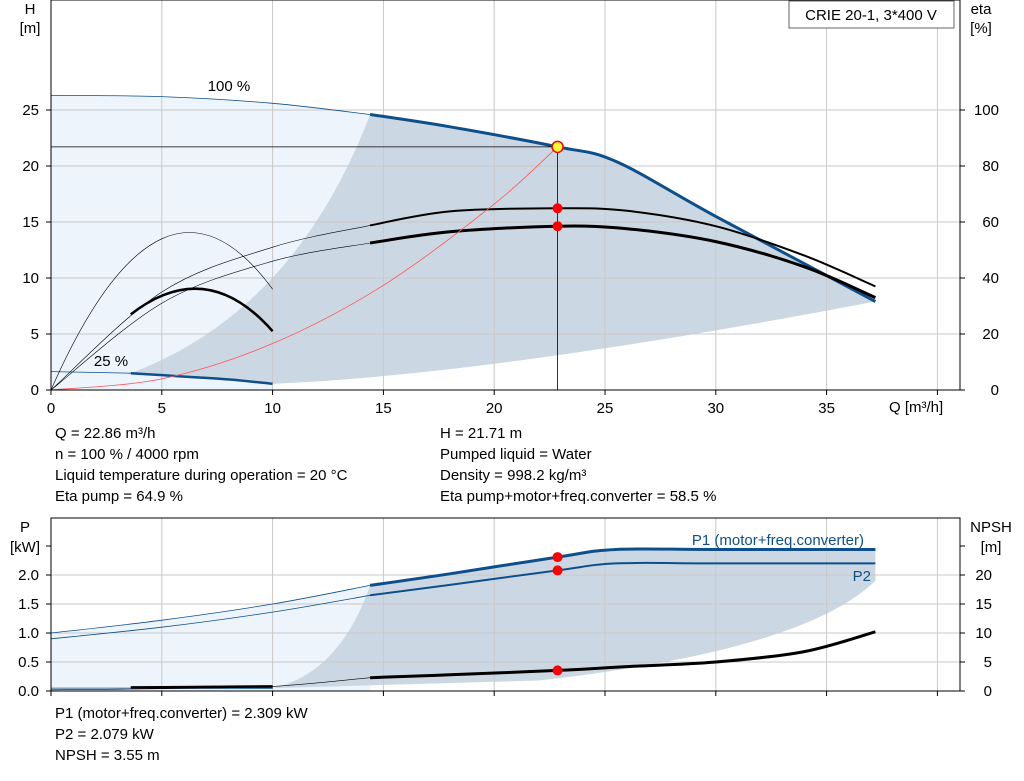 This screenshot has width=1024, height=781. What do you see at coordinates (982, 9) in the screenshot?
I see `eta-axis-title: eta` at bounding box center [982, 9].